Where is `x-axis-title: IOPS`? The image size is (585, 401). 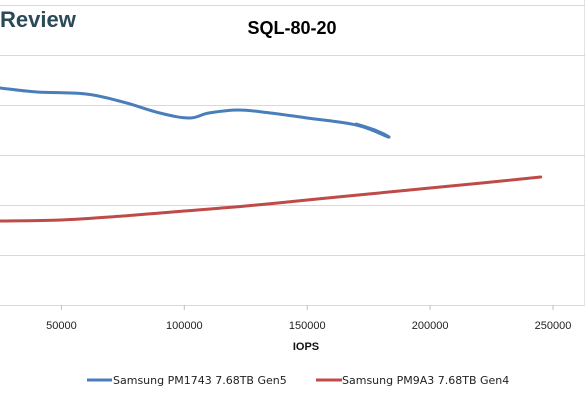 x-axis-title: IOPS is located at coordinates (306, 347).